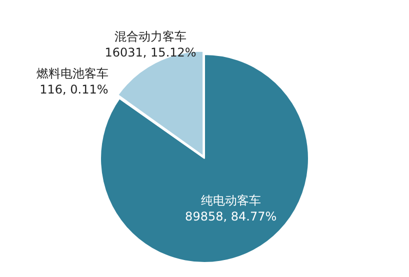 This screenshot has width=409, height=277. What do you see at coordinates (72, 73) in the screenshot?
I see `slice-label: 燃料电池客车` at bounding box center [72, 73].